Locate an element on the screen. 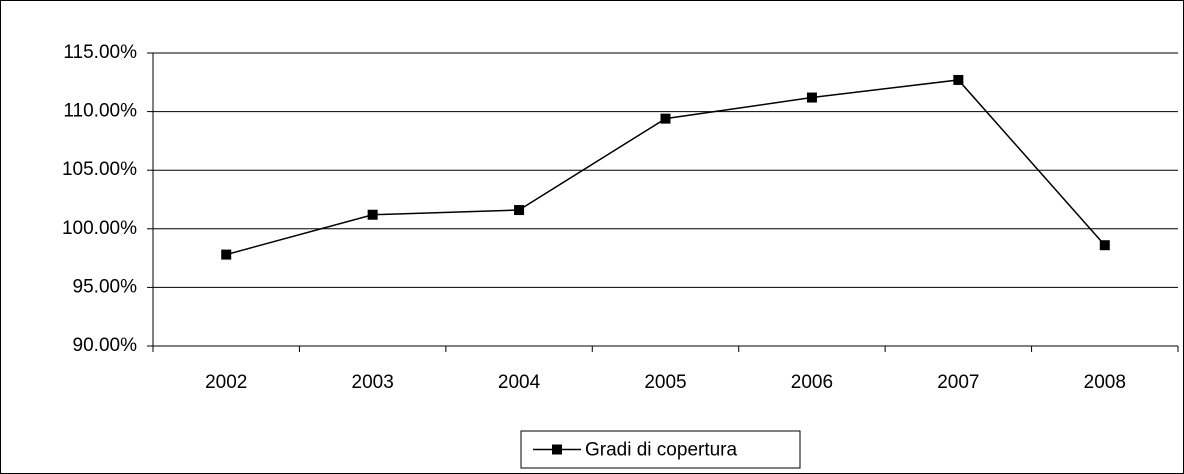 The height and width of the screenshot is (474, 1184). x-tick-label: 2005 is located at coordinates (665, 382).